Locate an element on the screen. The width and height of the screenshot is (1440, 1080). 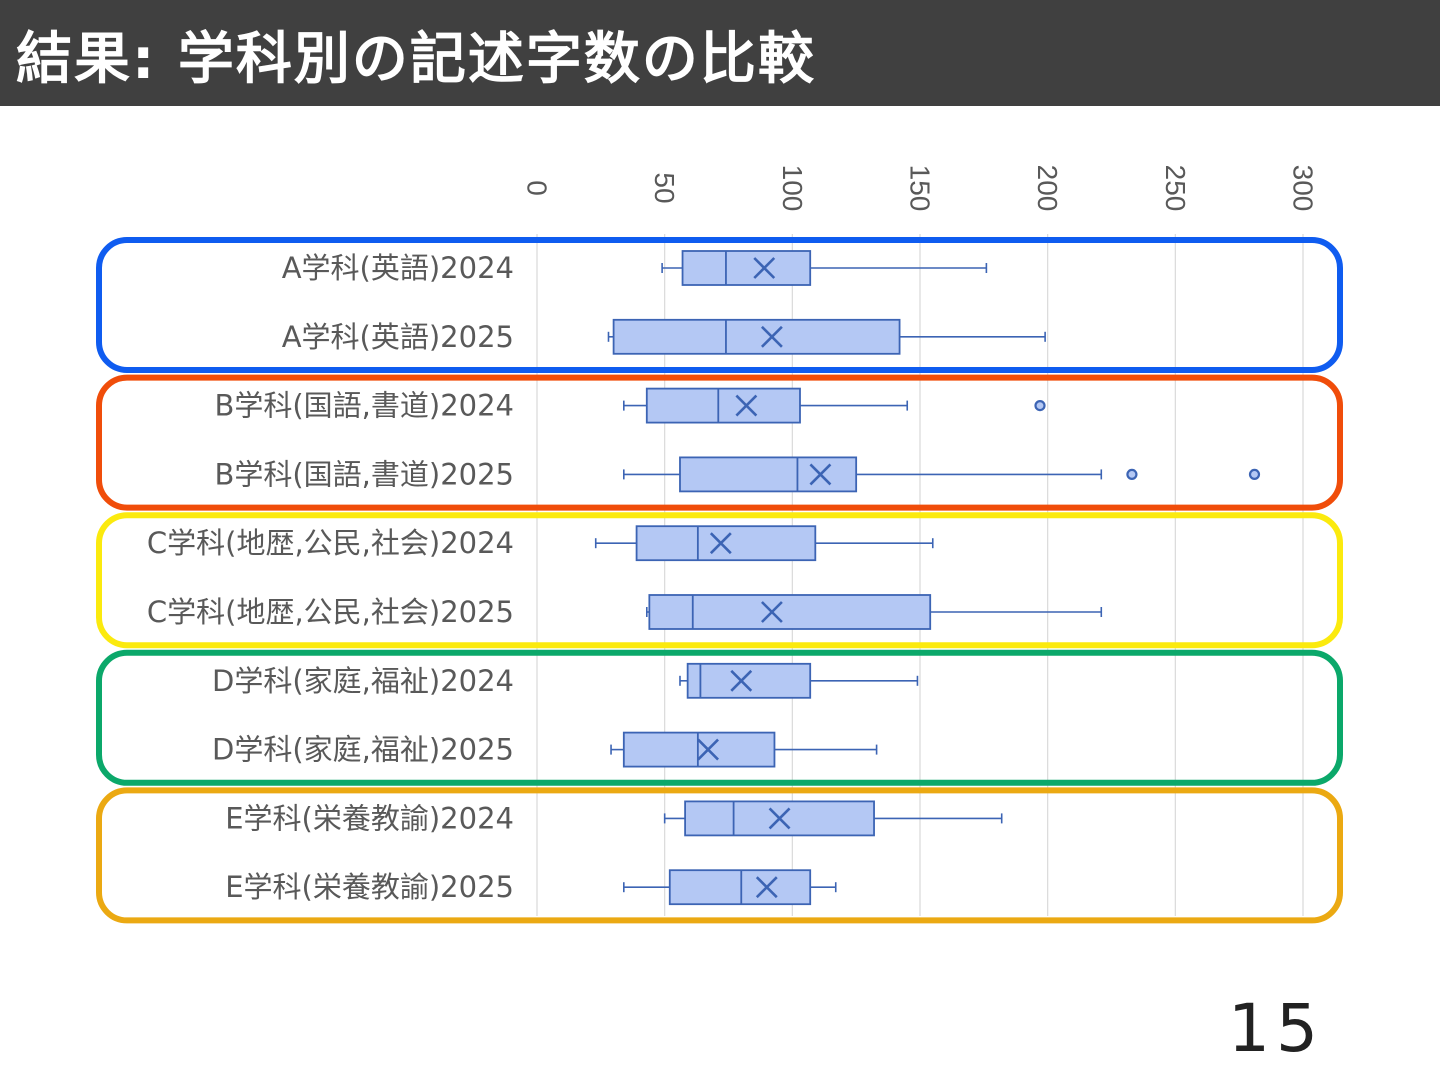
category-label: B学科(国語,書道)2024 is located at coordinates (364, 406).